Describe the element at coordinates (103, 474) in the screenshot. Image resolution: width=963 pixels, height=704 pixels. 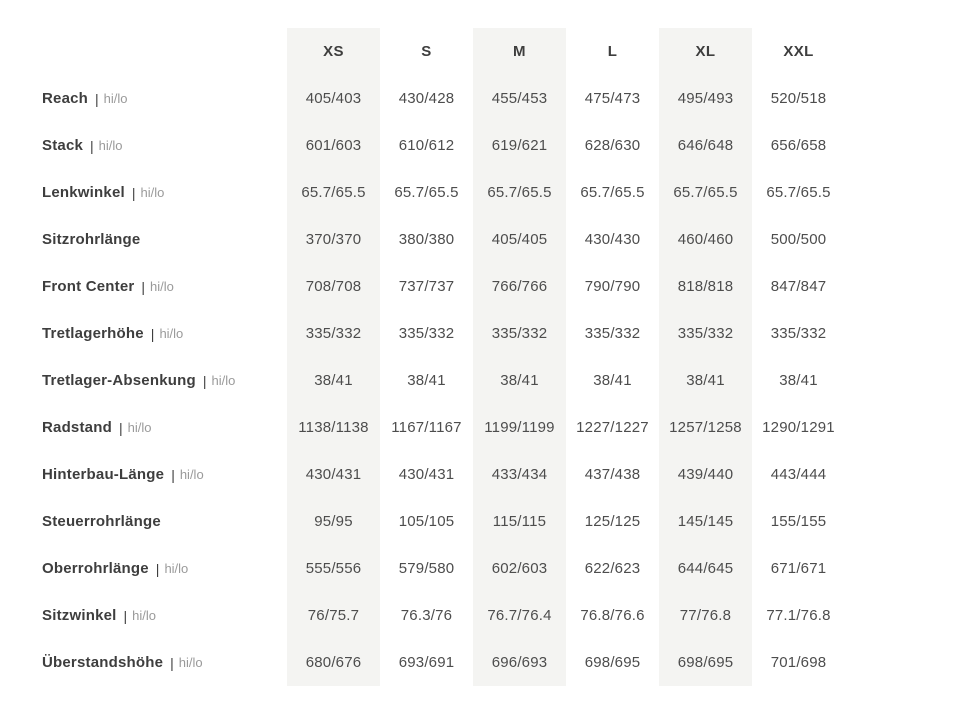
I see `row-label-text: Hinterbau-Länge` at that location.